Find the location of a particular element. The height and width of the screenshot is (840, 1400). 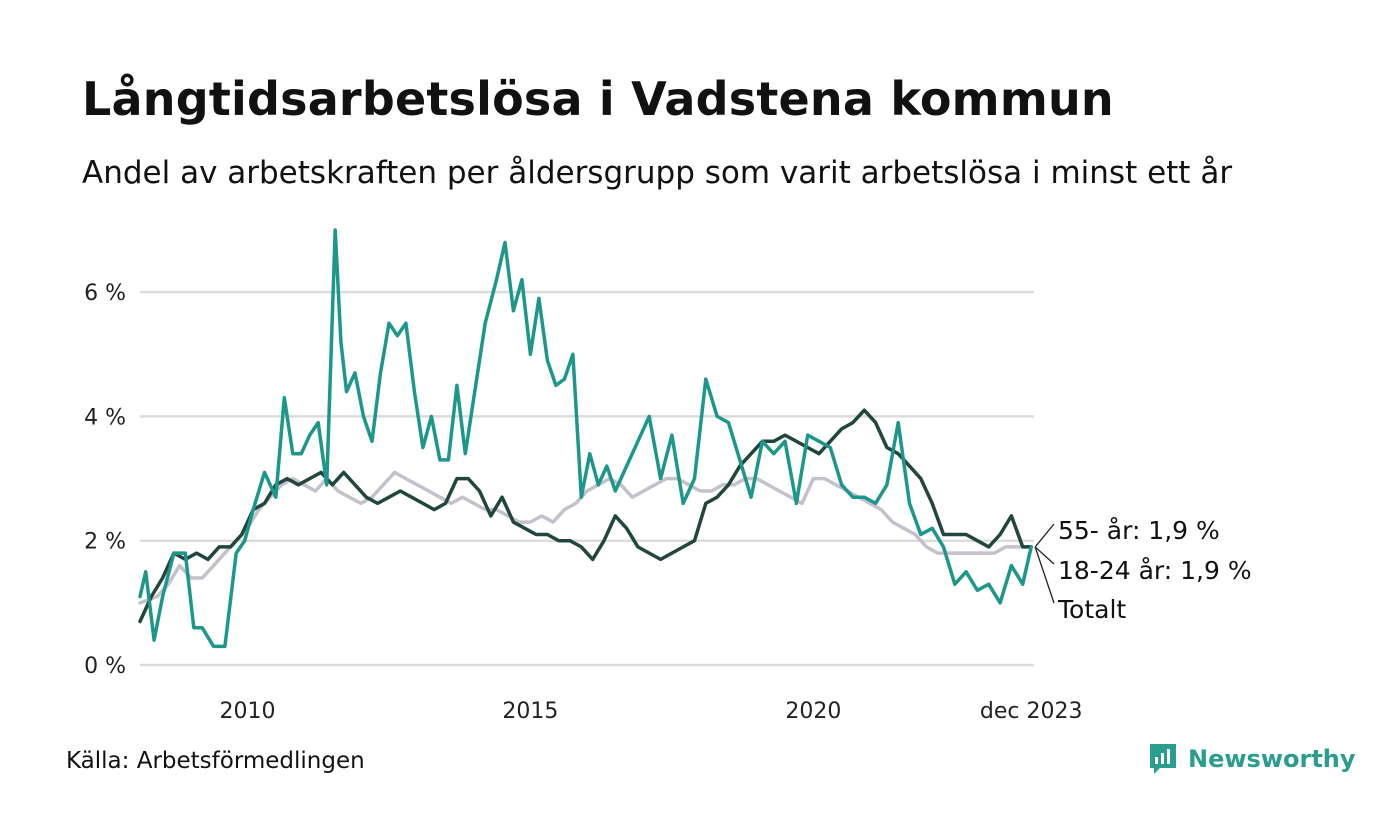

chart-title: Långtidsarbetslösa i Vadstena kommun is located at coordinates (598, 99).